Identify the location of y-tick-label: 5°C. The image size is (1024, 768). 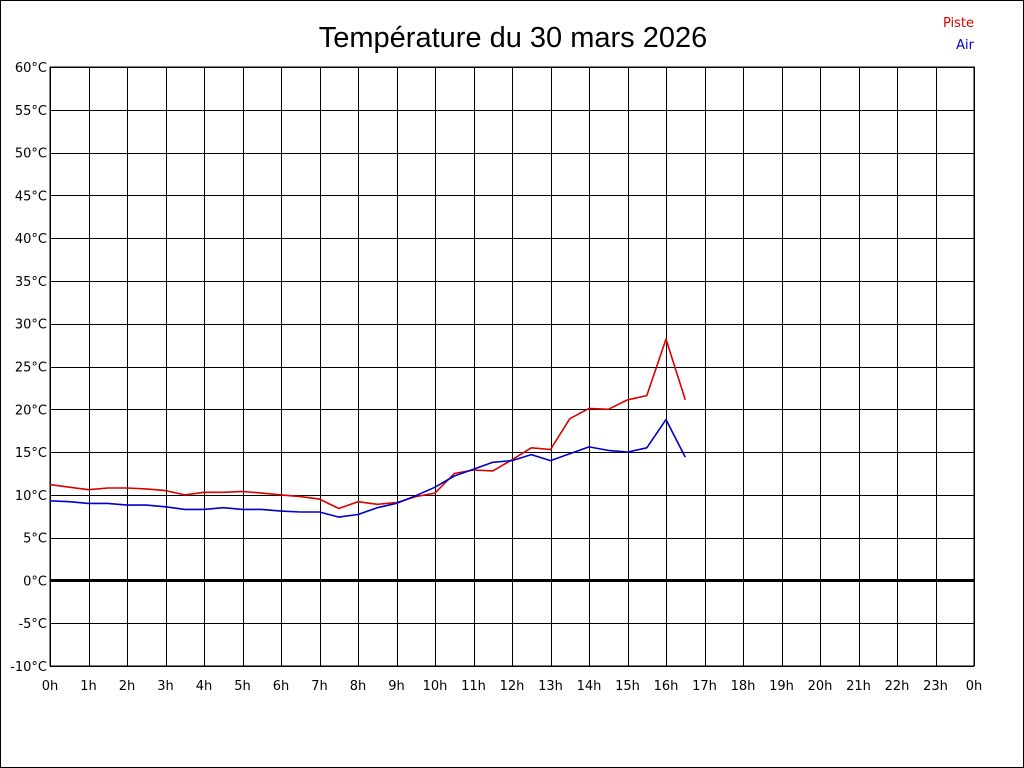
(35, 539).